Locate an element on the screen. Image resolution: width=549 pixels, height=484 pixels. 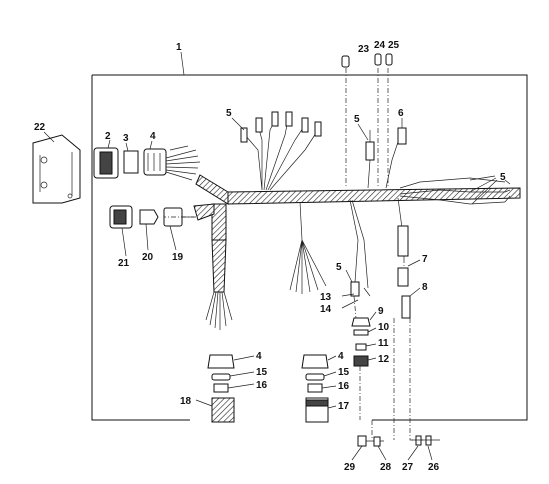
callout-20: 20 is located at coordinates (148, 257).